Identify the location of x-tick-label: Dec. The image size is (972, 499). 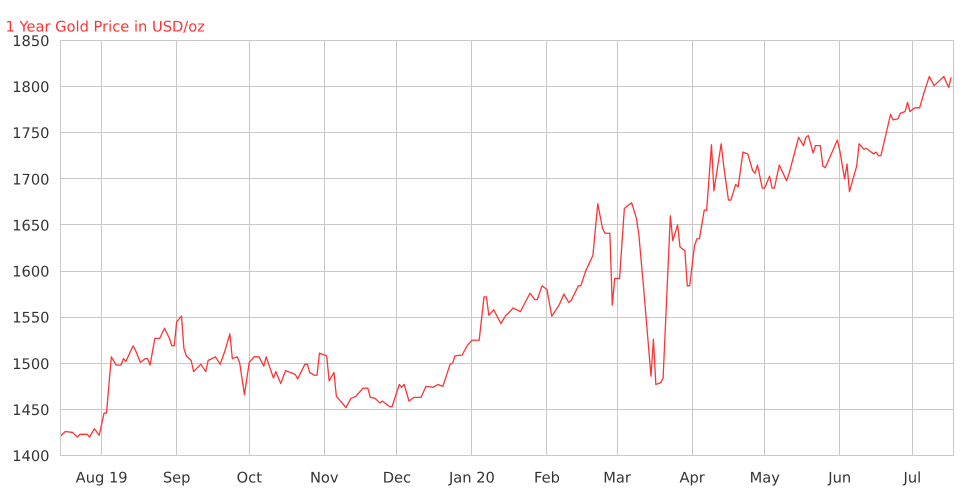
(397, 478).